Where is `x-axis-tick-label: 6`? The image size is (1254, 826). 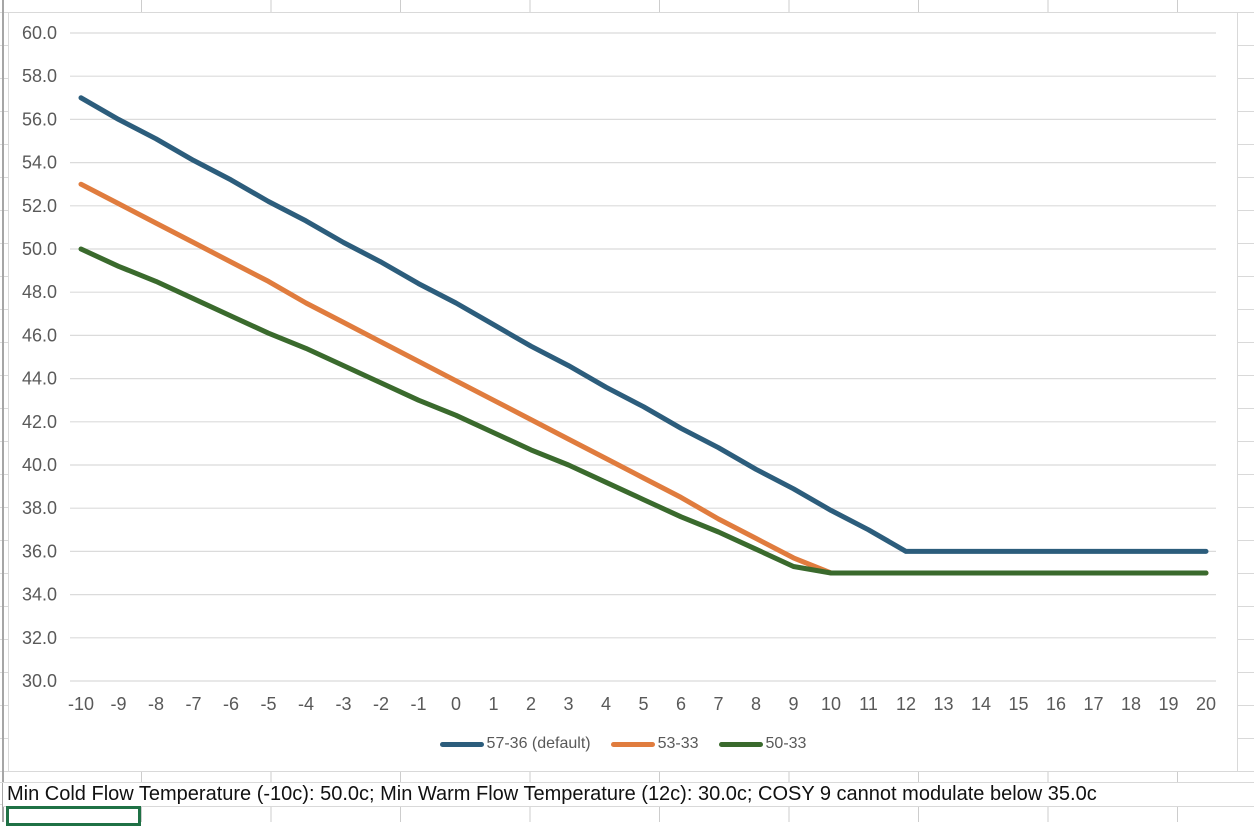
x-axis-tick-label: 6 is located at coordinates (681, 704).